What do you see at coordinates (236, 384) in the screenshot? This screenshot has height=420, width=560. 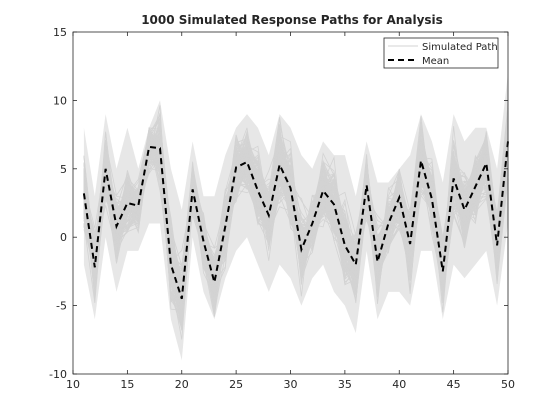 I see `x-tick-label: 25` at bounding box center [236, 384].